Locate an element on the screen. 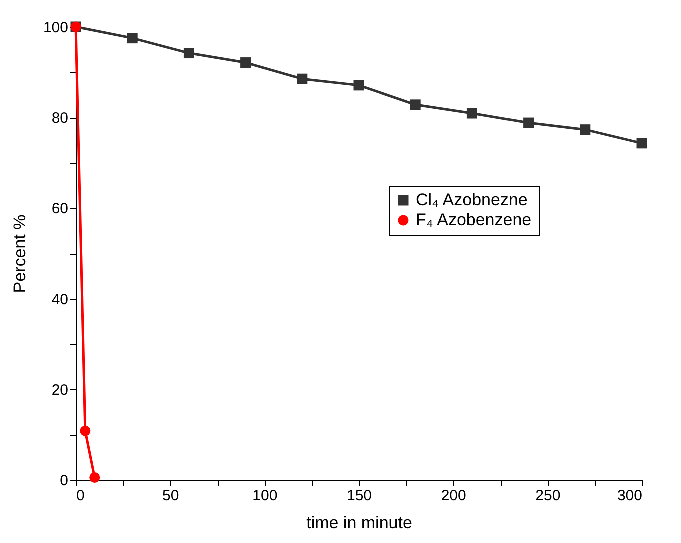 The height and width of the screenshot is (543, 681). y-tick-label: 80 is located at coordinates (60, 119).